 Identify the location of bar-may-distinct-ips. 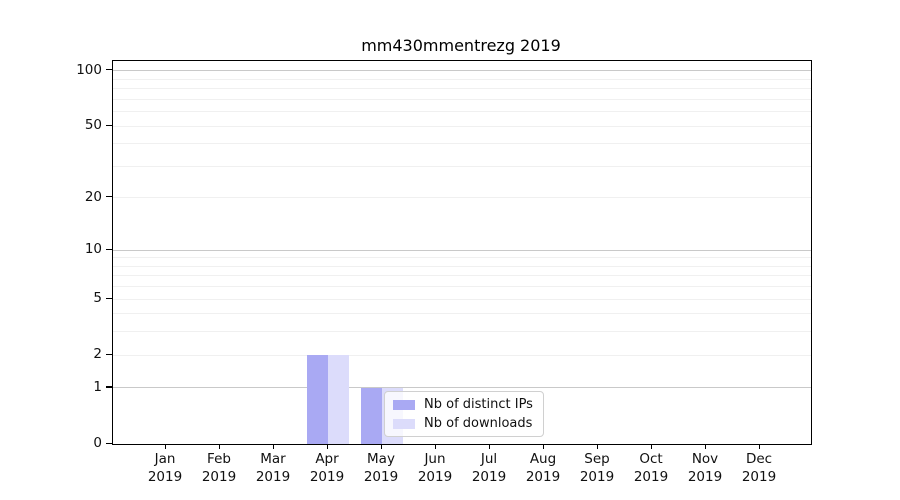
(371, 415).